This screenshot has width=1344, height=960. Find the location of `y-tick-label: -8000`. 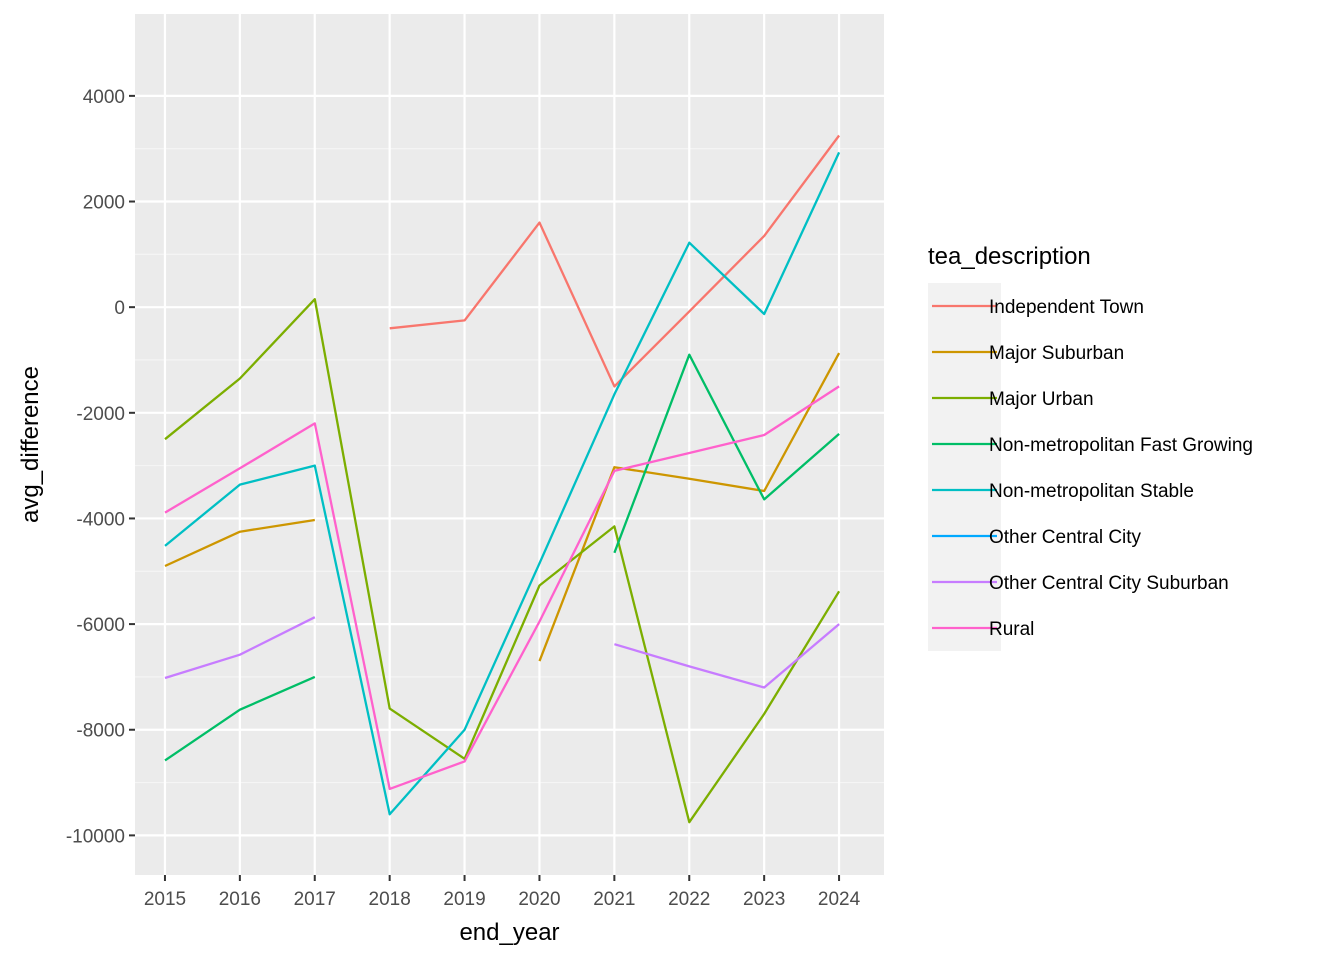

y-tick-label: -8000 is located at coordinates (100, 731).